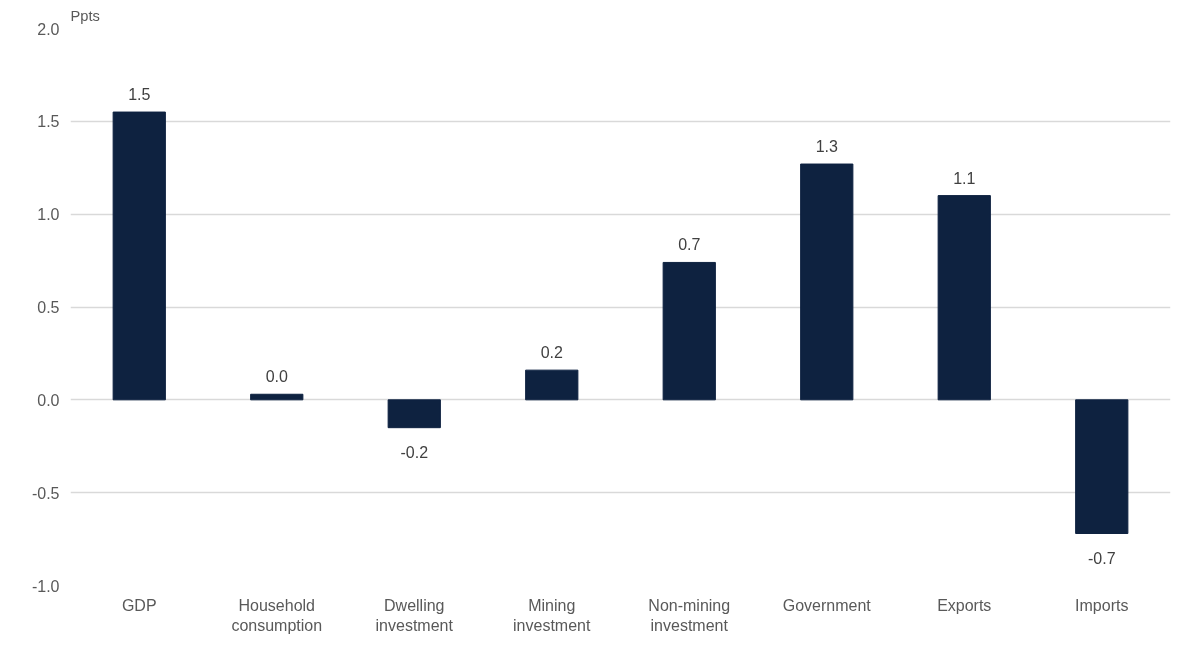 The width and height of the screenshot is (1186, 653). Describe the element at coordinates (48, 29) in the screenshot. I see `y-tick-label: 2.0` at that location.